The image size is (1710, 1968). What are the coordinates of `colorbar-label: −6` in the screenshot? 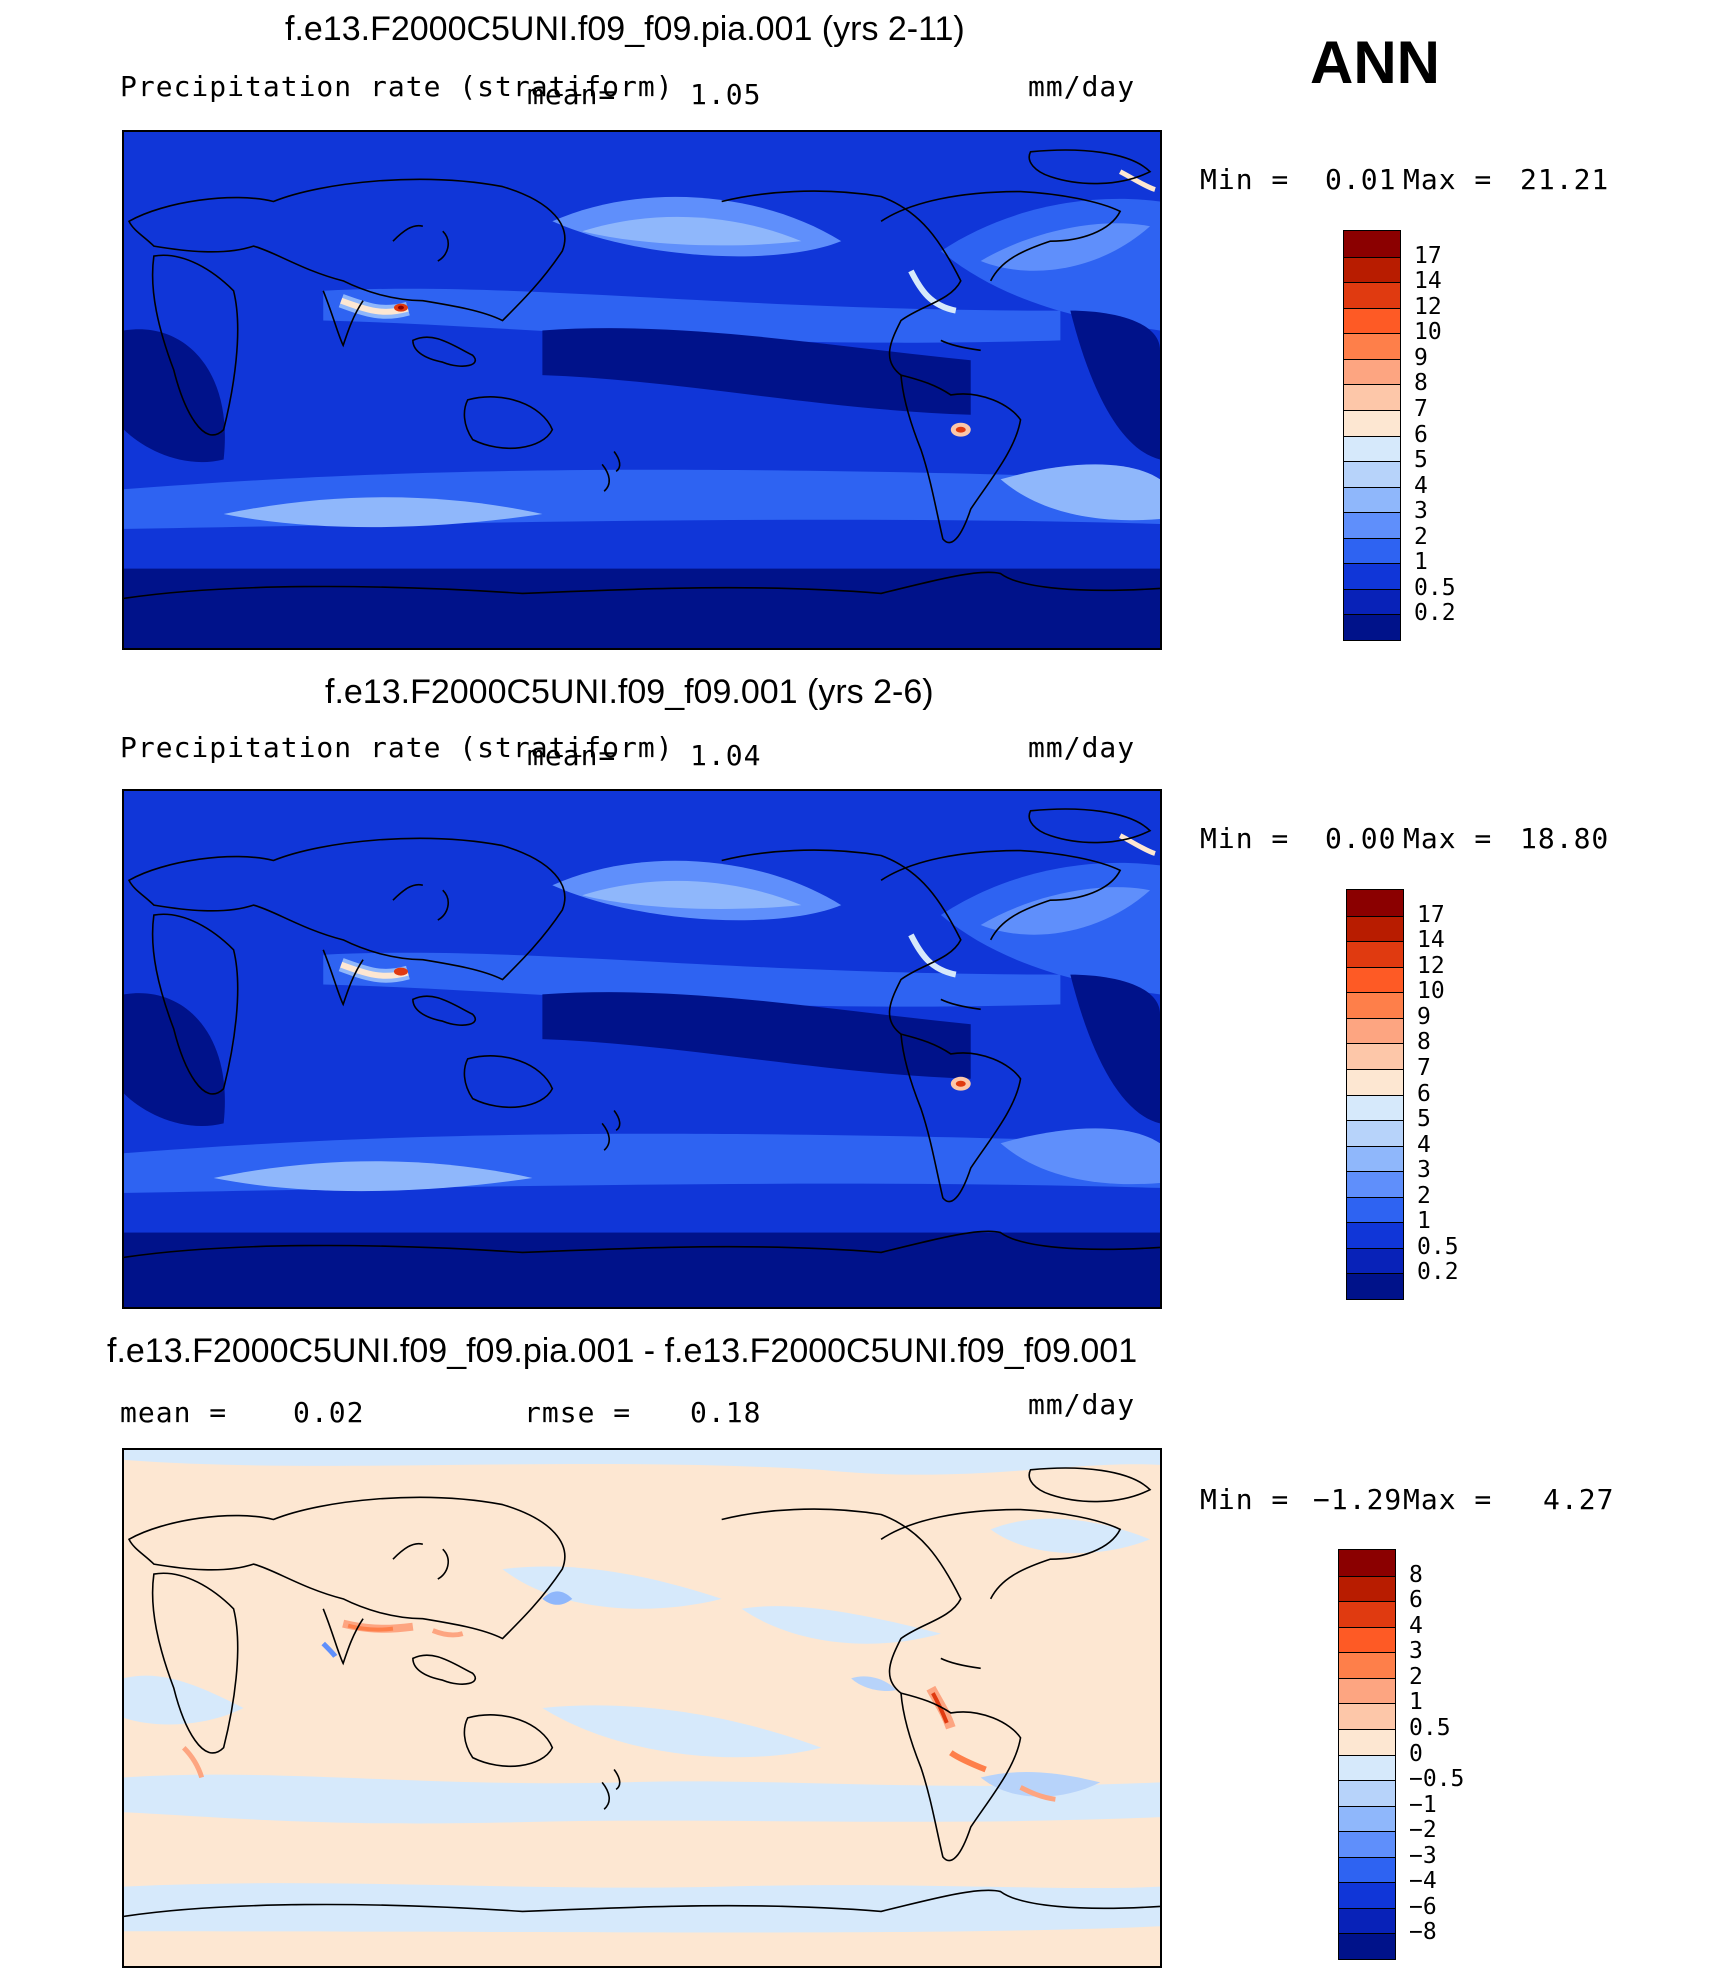 It's located at (1423, 1906).